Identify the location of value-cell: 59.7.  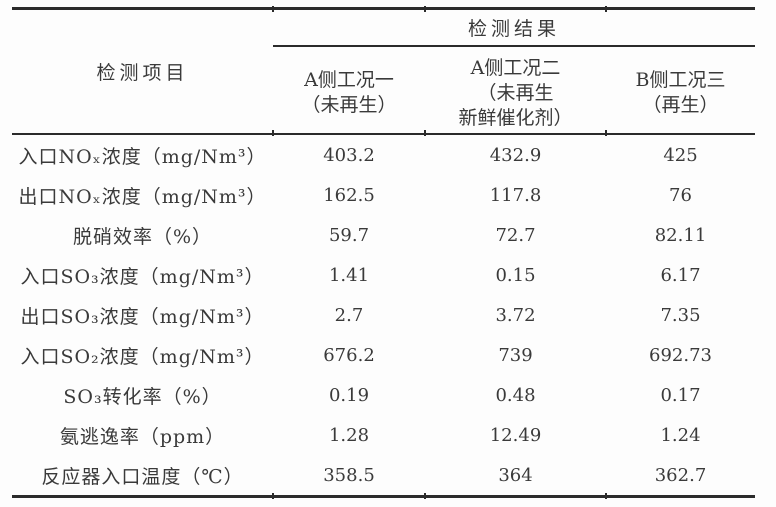
(349, 235).